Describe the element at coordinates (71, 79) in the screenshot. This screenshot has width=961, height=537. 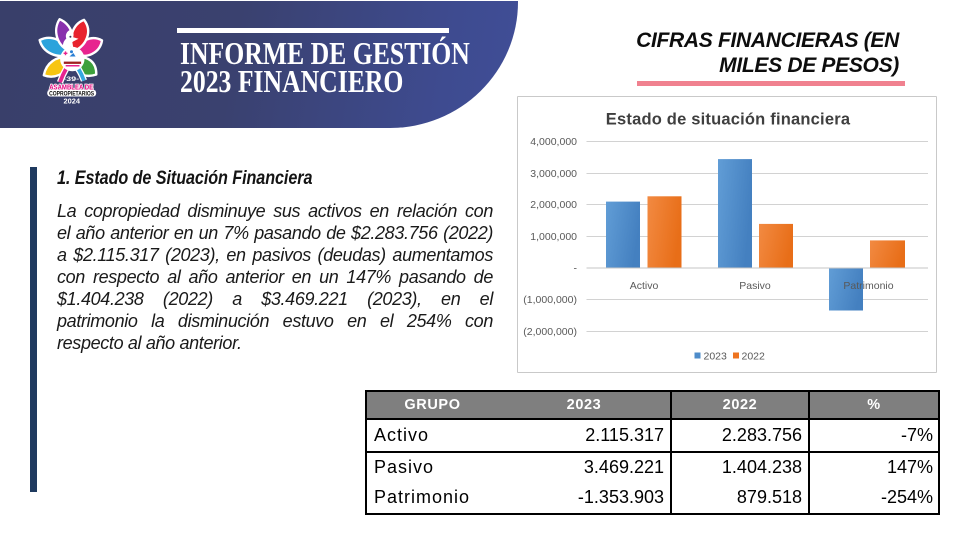
I see `svg-text: -39-` at that location.